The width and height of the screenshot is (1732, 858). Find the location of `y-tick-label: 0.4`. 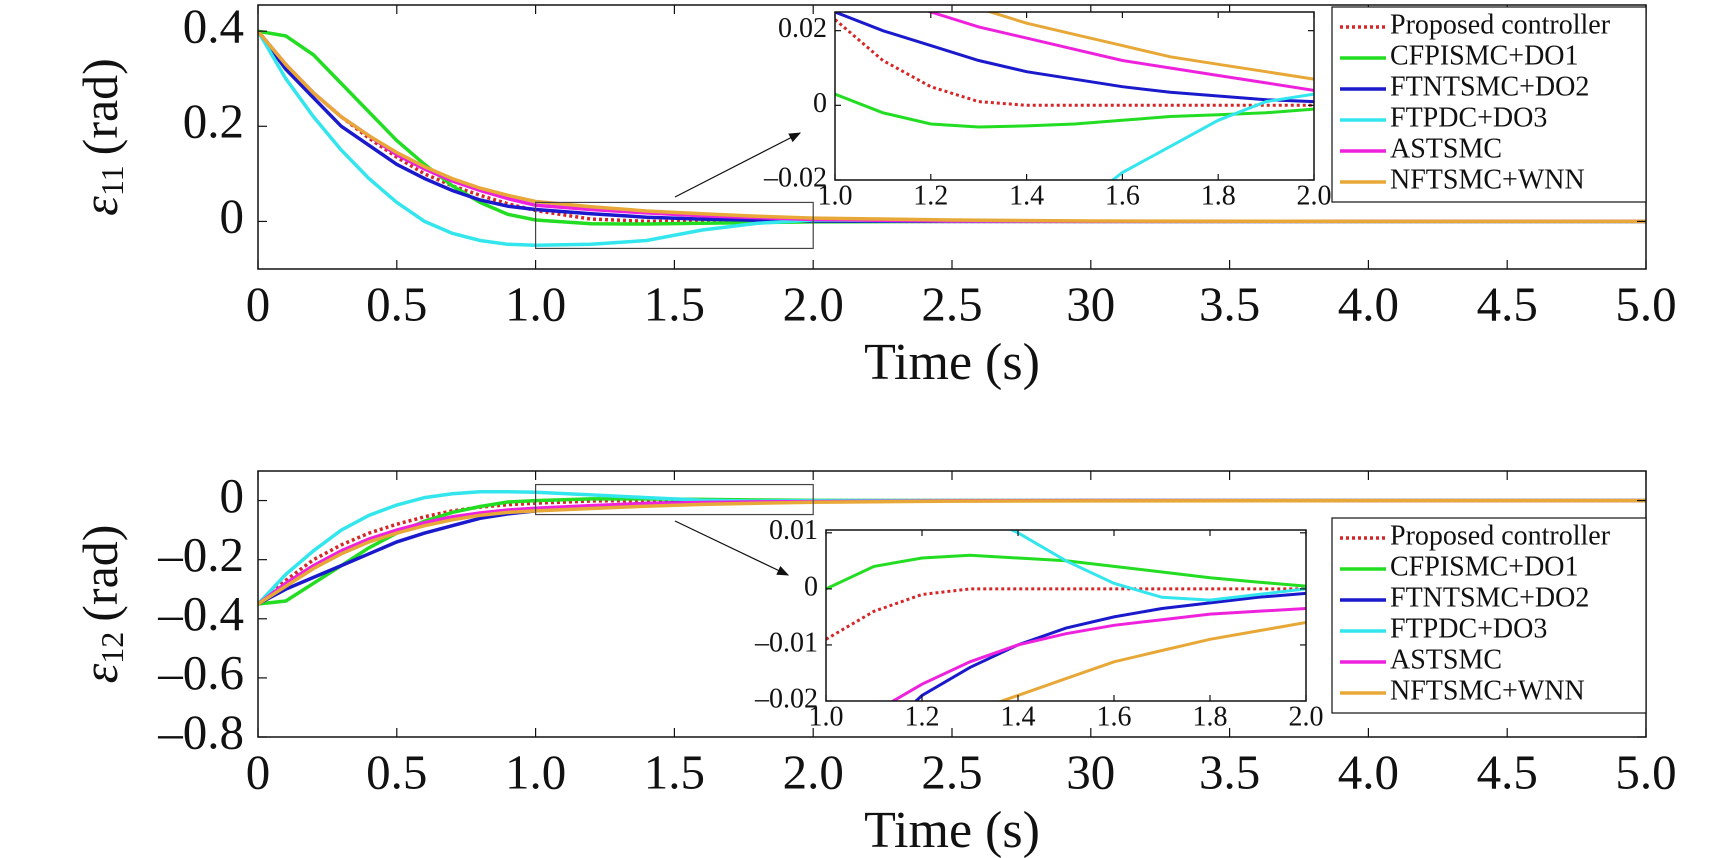

y-tick-label: 0.4 is located at coordinates (213, 26).